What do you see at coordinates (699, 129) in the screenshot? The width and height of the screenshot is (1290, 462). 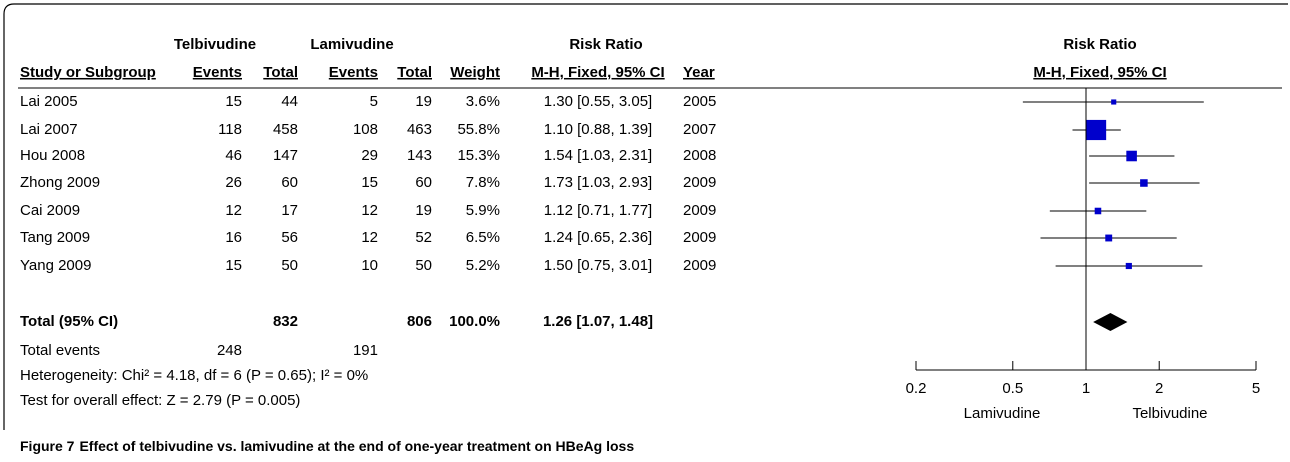 I see `year: 2007` at bounding box center [699, 129].